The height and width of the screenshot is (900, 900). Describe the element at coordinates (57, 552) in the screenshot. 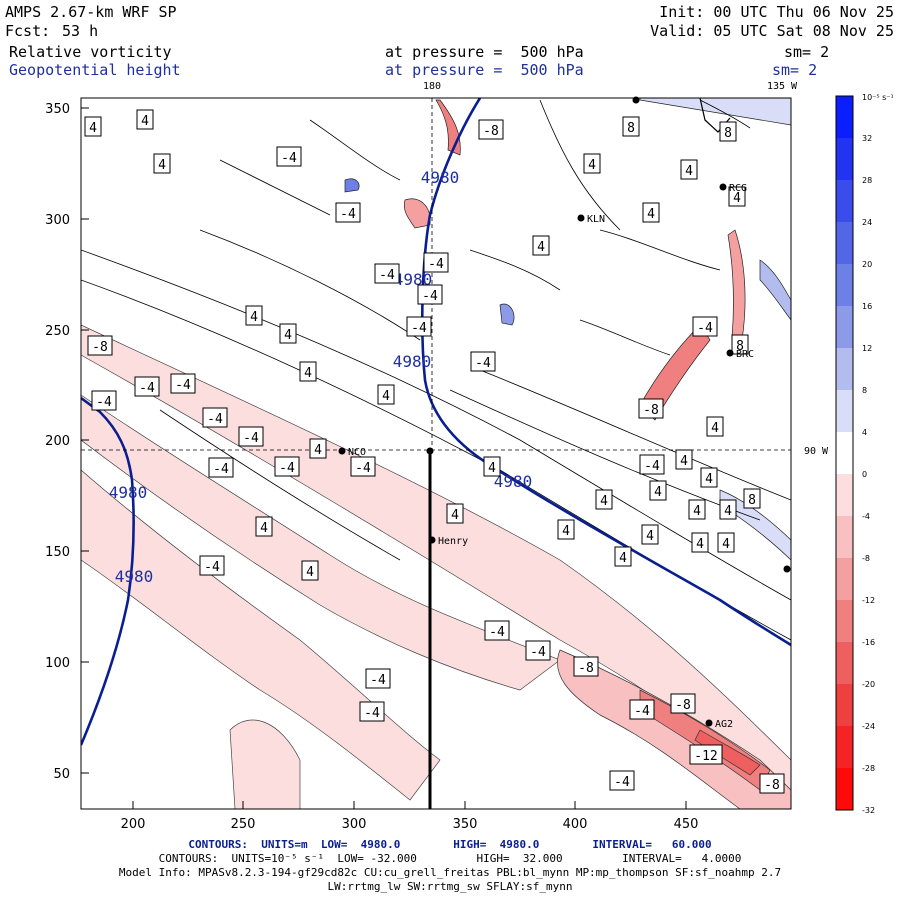

I see `y-tick-label: 150` at that location.